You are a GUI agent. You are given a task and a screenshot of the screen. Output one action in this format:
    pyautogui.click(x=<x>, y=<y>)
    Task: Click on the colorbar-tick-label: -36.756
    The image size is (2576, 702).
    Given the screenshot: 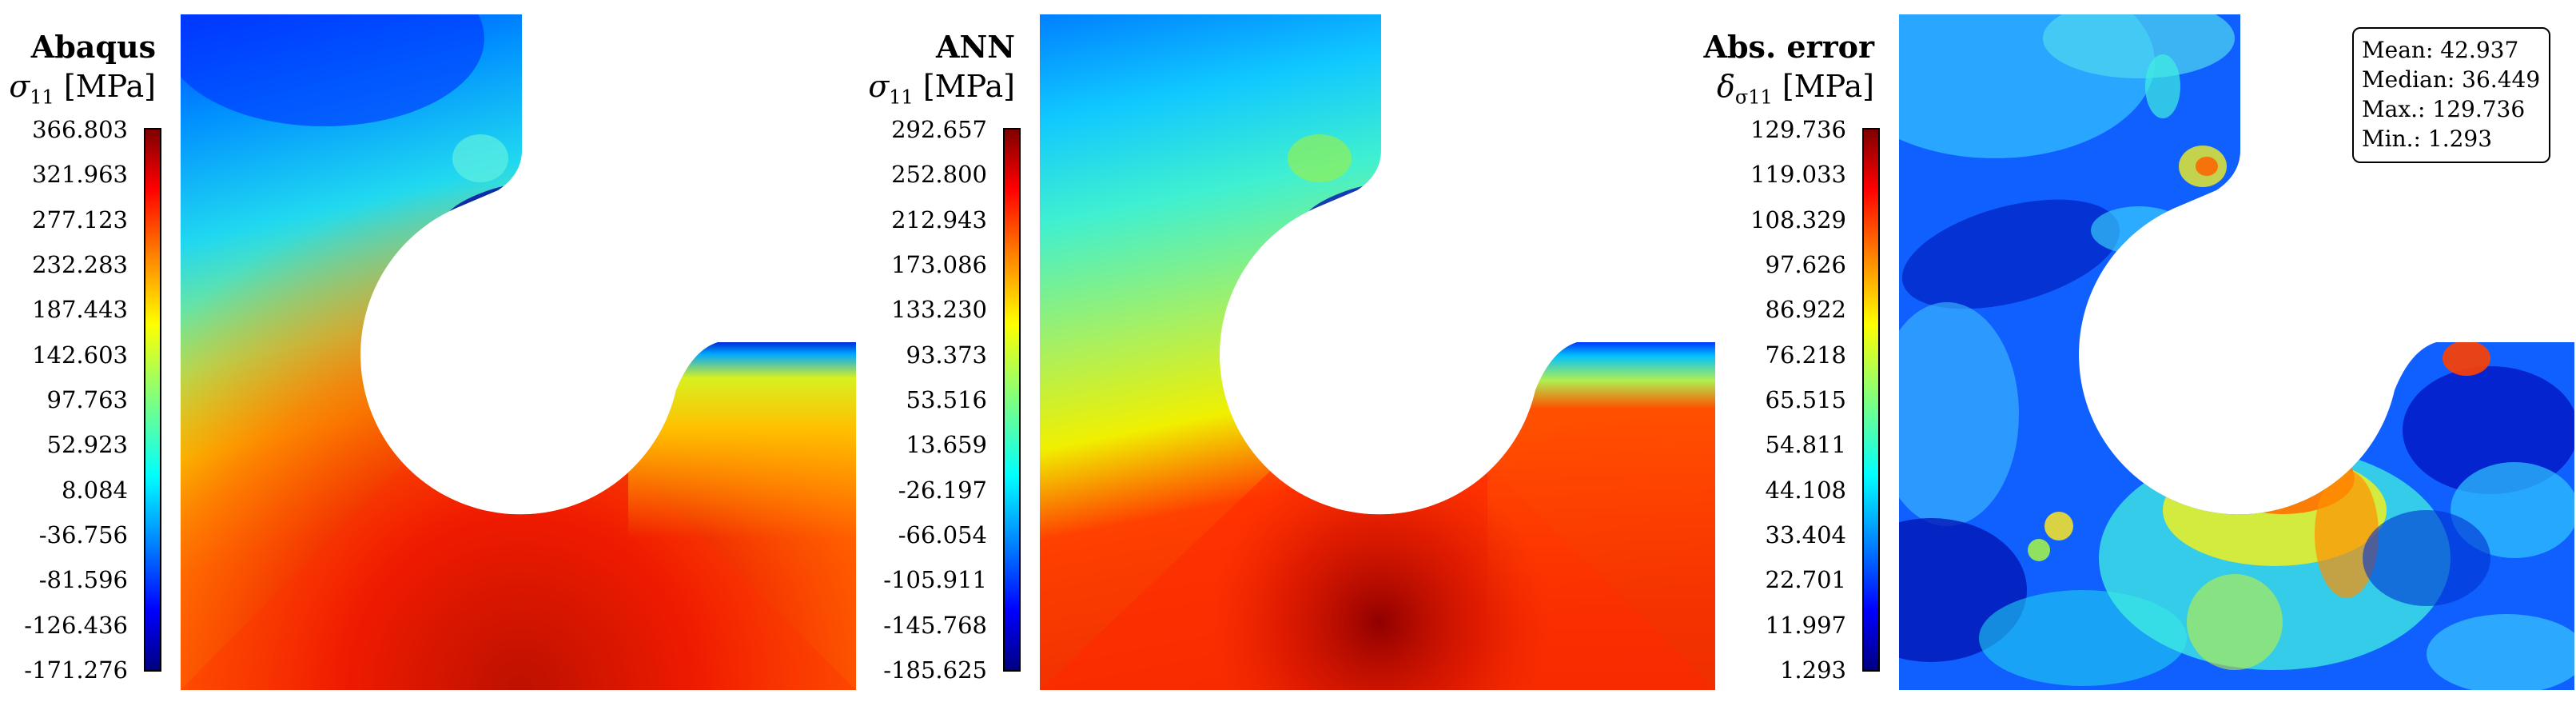 What is the action you would take?
    pyautogui.click(x=83, y=534)
    